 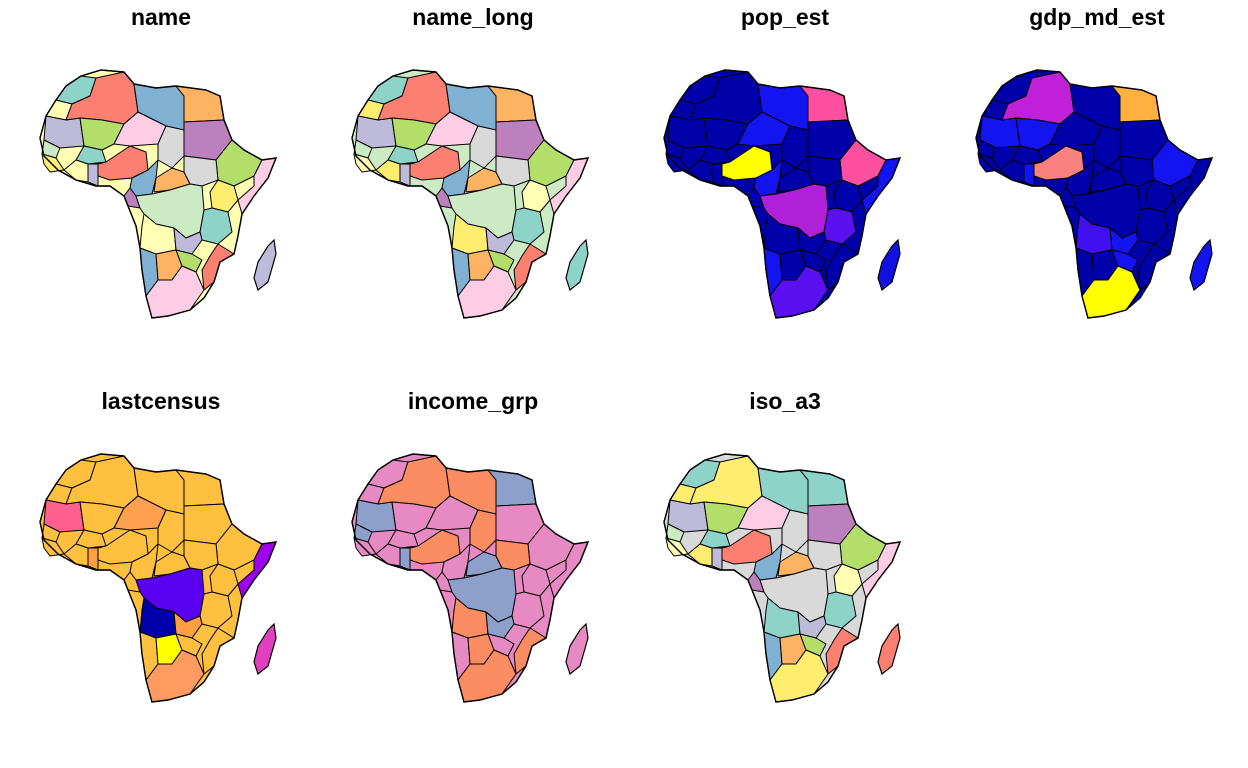 I want to click on map-panel-pop-est: pop_est, so click(x=785, y=190).